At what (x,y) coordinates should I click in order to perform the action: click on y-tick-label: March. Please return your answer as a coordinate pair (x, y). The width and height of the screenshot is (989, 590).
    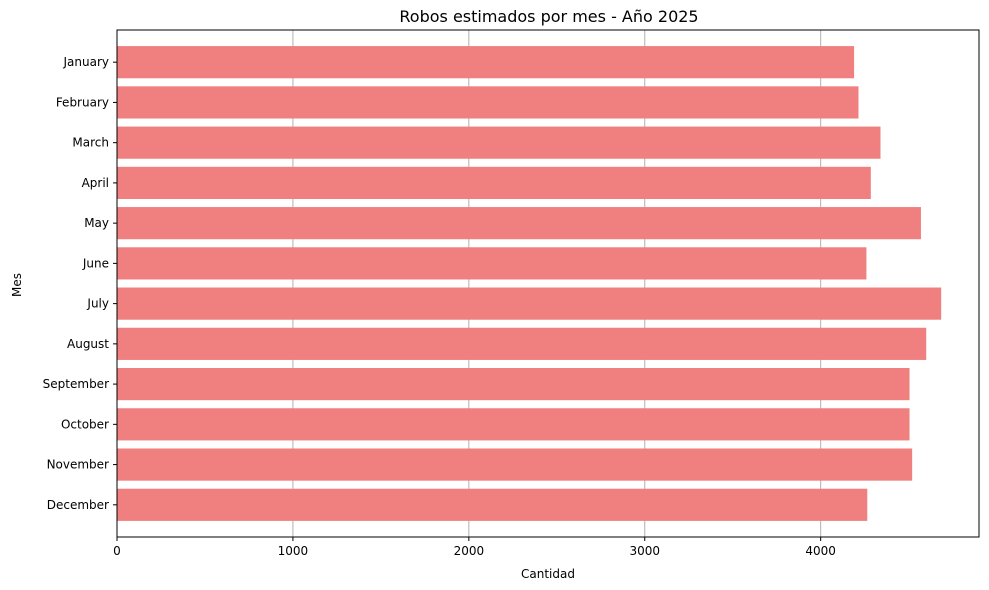
    Looking at the image, I should click on (90, 143).